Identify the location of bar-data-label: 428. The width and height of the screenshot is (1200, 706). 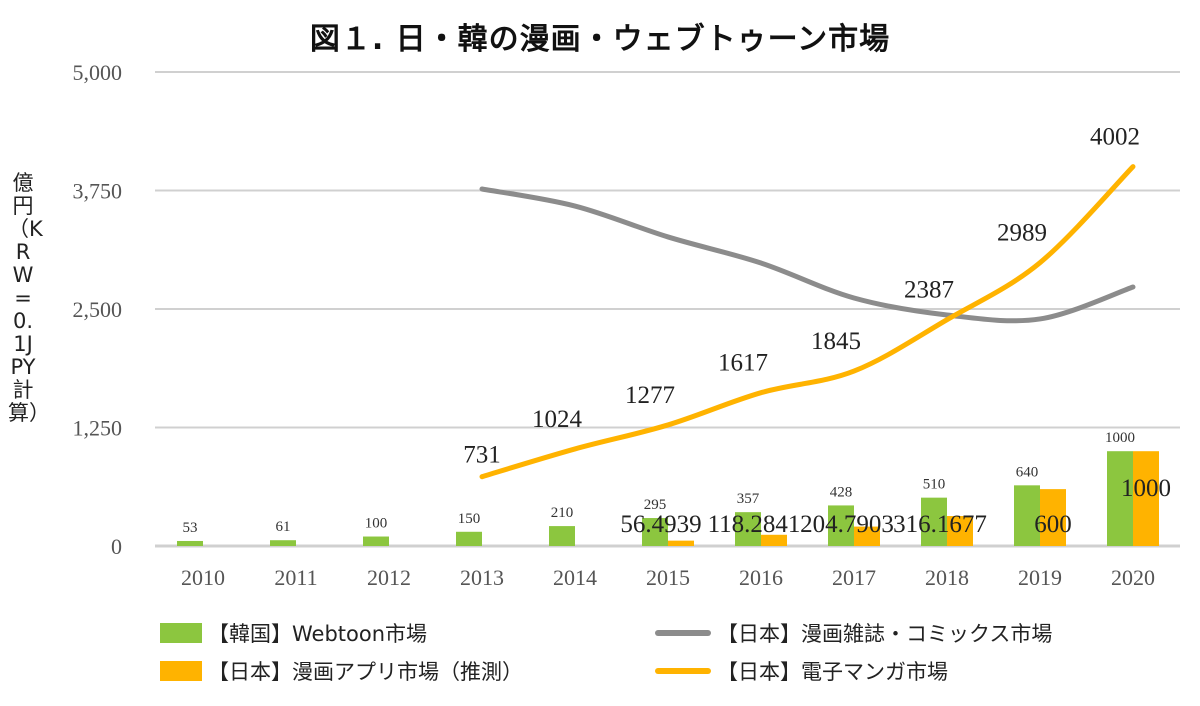
(841, 492).